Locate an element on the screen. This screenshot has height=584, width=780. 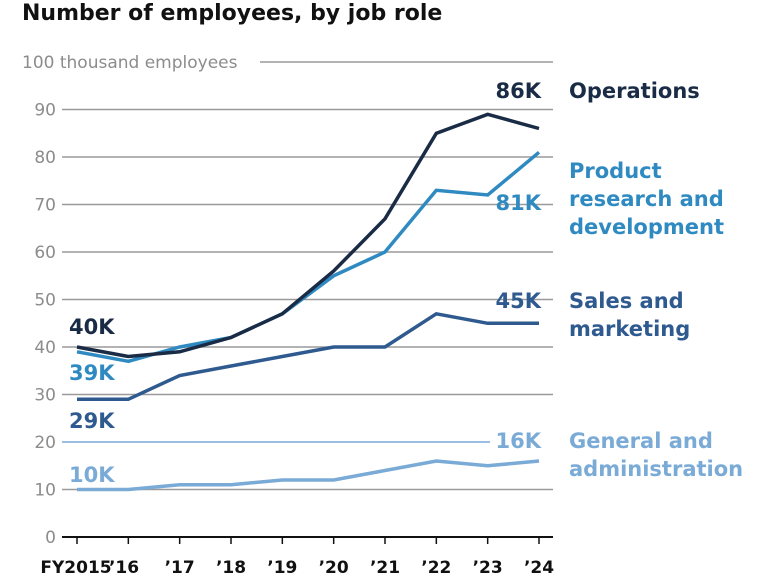
end-value-label: 86K is located at coordinates (519, 91).